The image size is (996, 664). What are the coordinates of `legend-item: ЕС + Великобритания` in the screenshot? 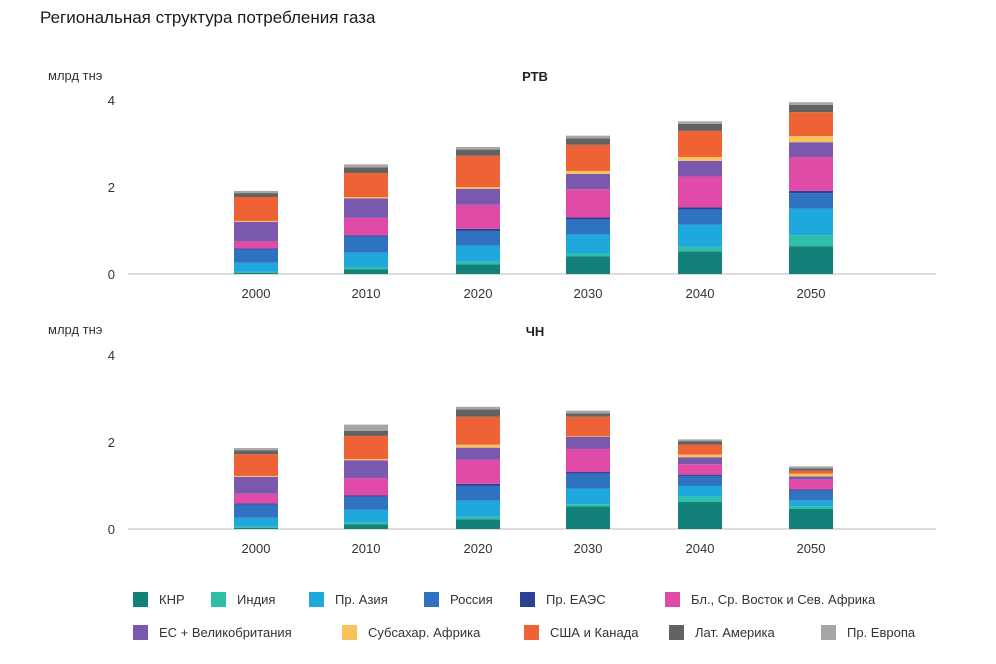 It's located at (237, 632).